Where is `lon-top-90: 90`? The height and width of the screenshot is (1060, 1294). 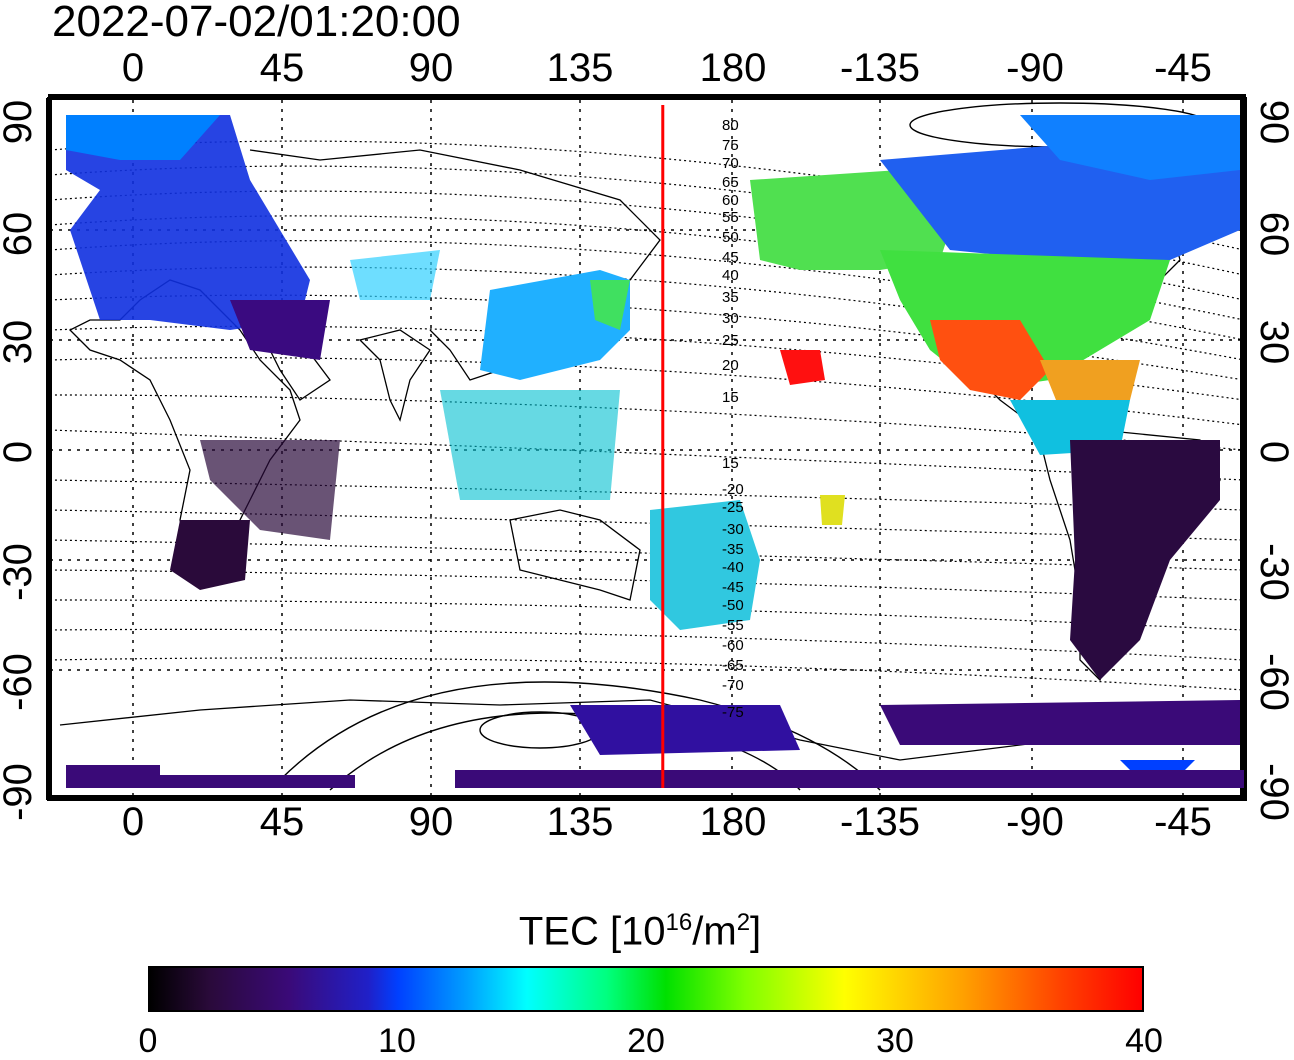
lon-top-90: 90 is located at coordinates (431, 68).